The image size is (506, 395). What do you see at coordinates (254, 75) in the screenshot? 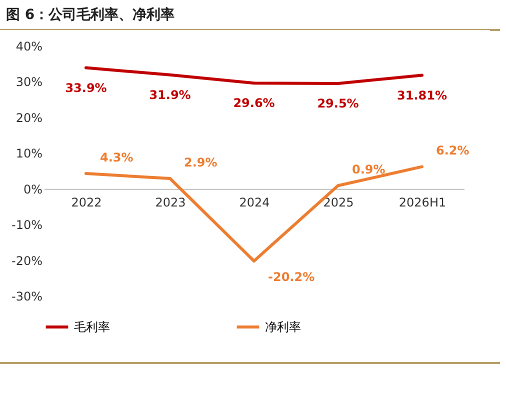
I see `line-series` at bounding box center [254, 75].